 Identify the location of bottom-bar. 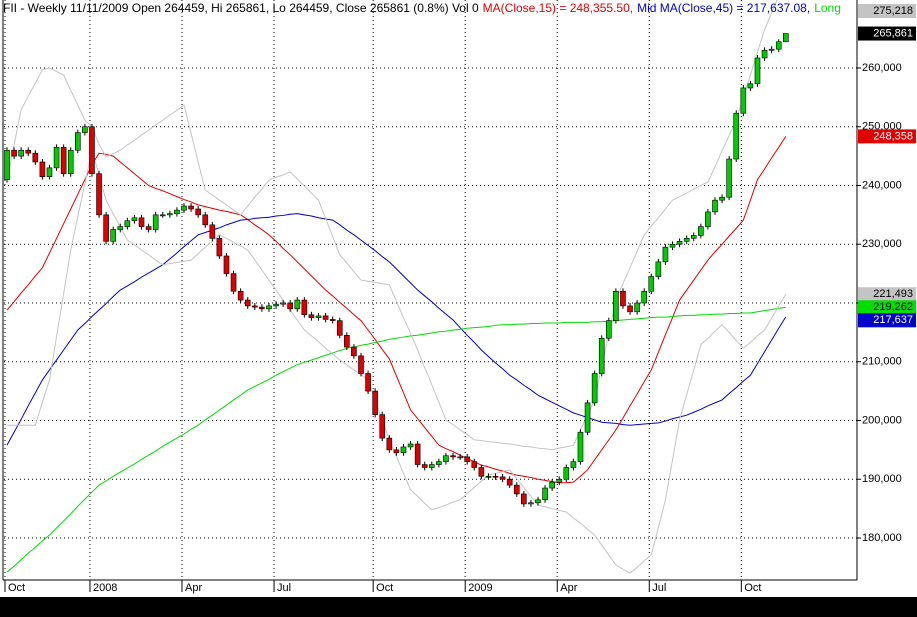
(458, 607).